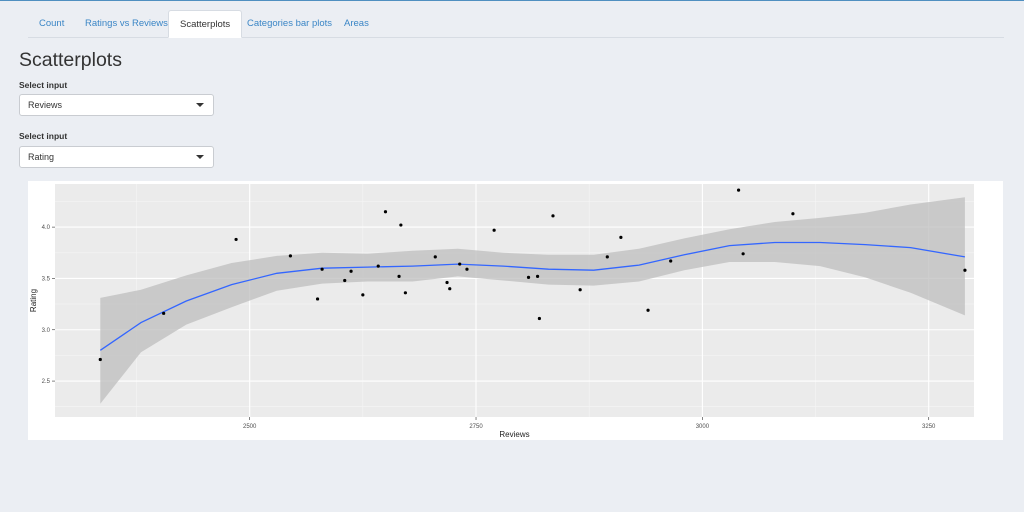  I want to click on tab-areas: Areas, so click(356, 23).